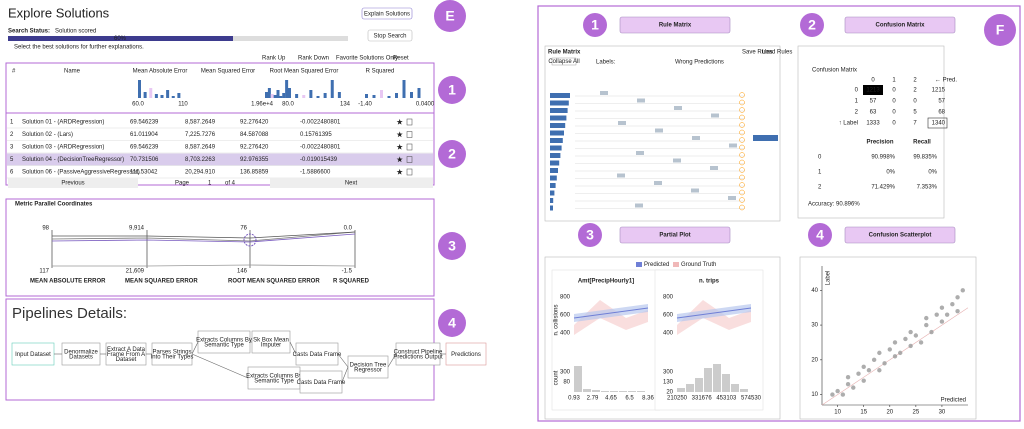 This screenshot has height=429, width=1024. What do you see at coordinates (313, 59) in the screenshot?
I see `control-label: Rank Down` at bounding box center [313, 59].